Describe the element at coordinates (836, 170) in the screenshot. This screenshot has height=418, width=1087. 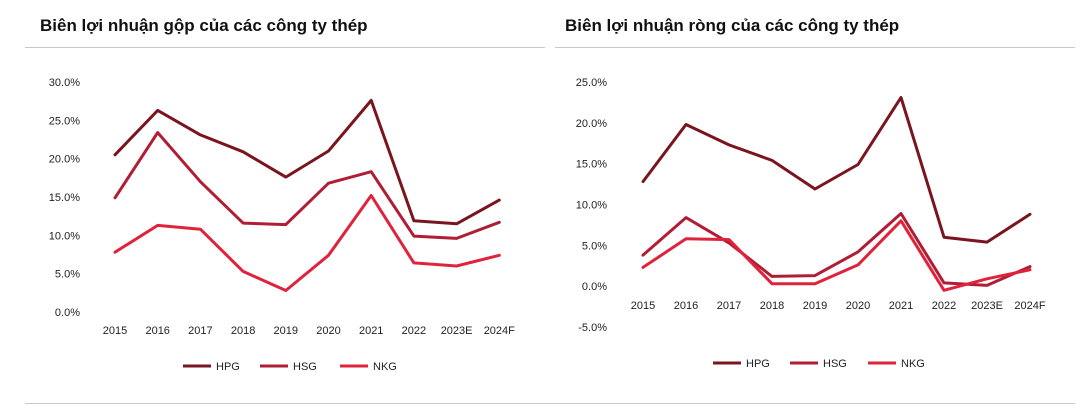
I see `c1-series-line-hpg` at that location.